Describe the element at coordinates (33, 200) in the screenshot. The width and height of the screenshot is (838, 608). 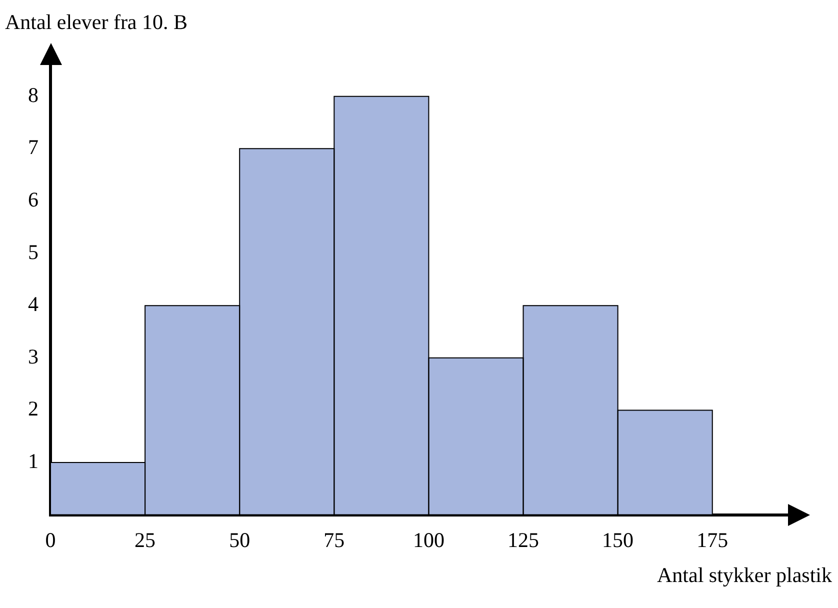
I see `y-tick-label: 6` at that location.